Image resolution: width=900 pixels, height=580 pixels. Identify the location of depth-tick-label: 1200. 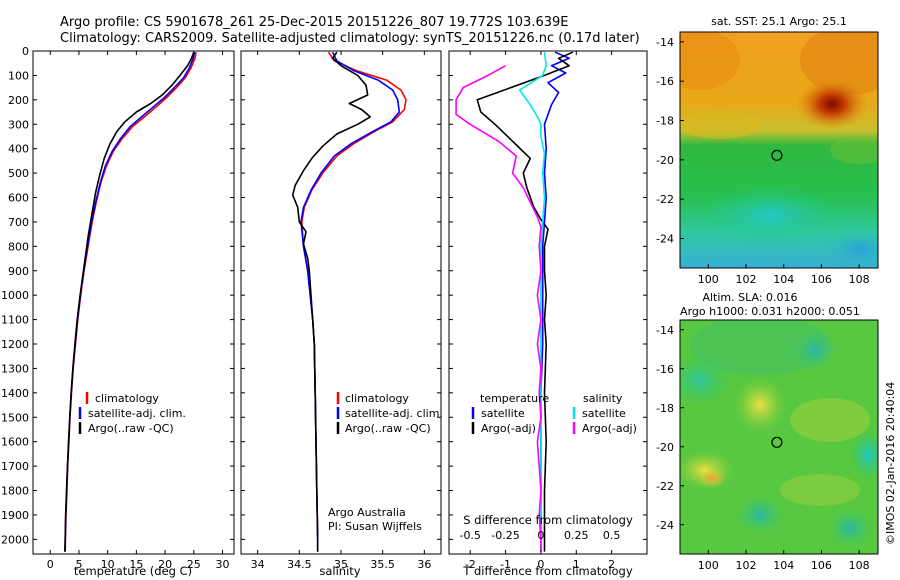
(15, 344).